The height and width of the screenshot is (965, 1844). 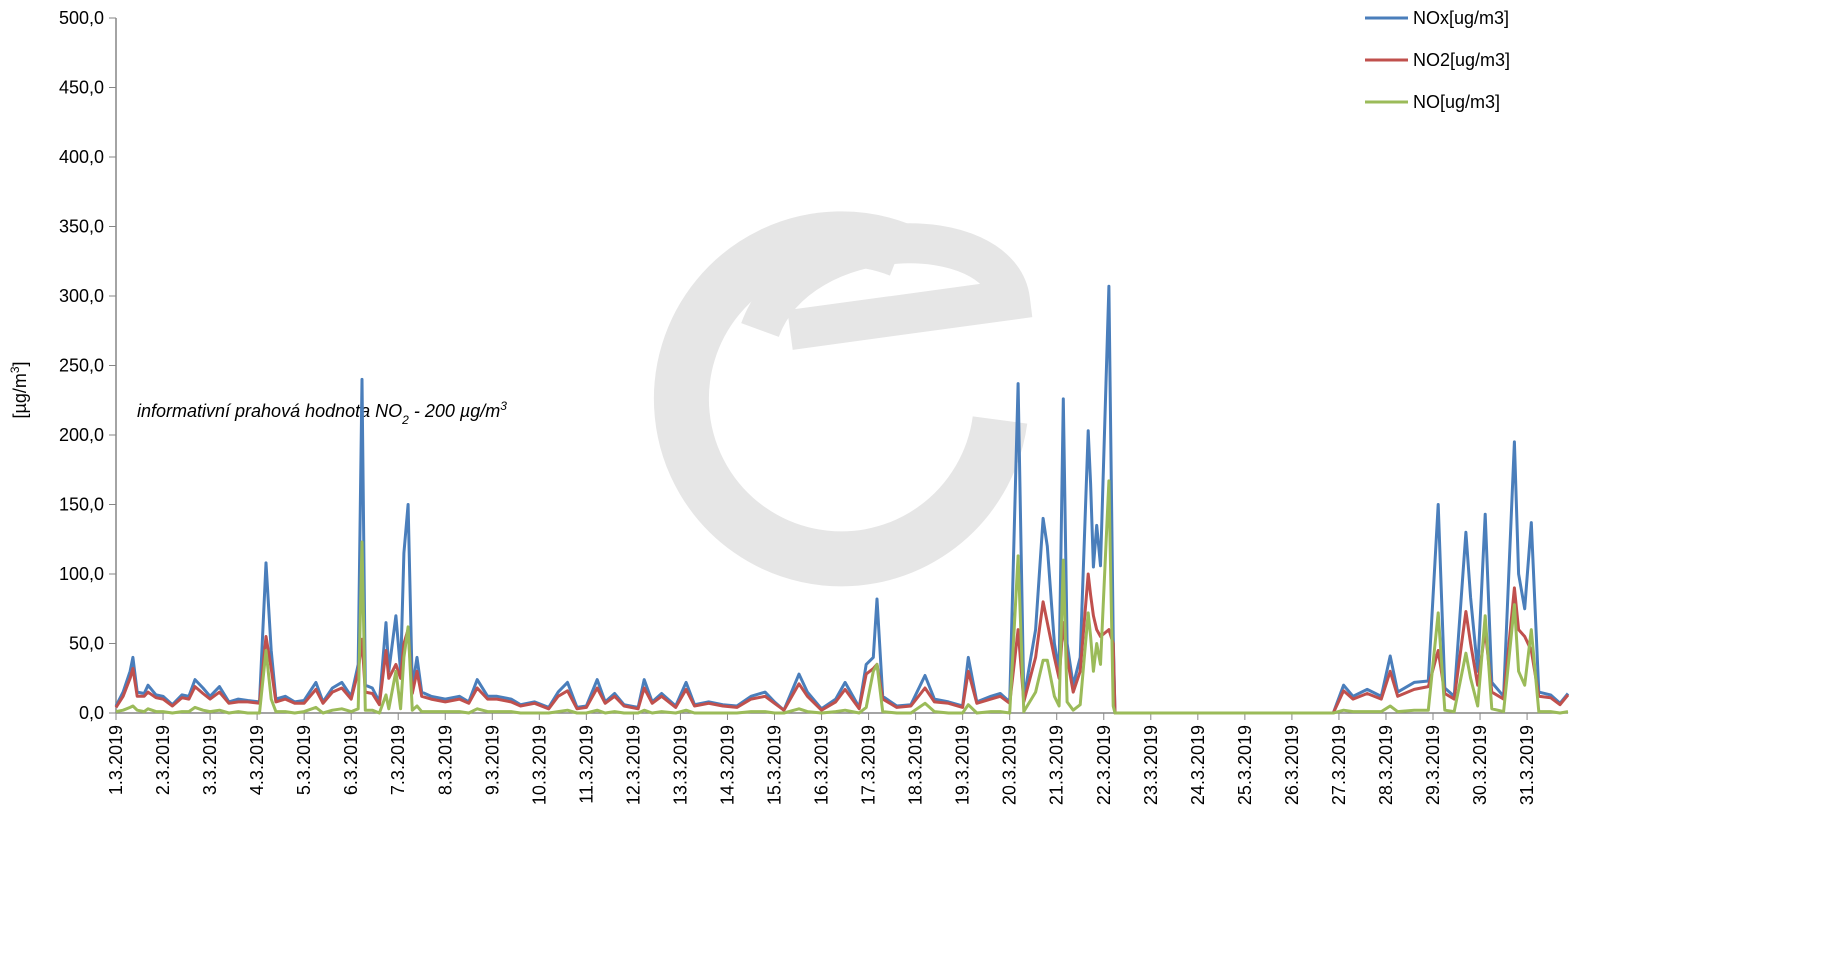 What do you see at coordinates (81, 505) in the screenshot?
I see `y-tick-label: 150,0` at bounding box center [81, 505].